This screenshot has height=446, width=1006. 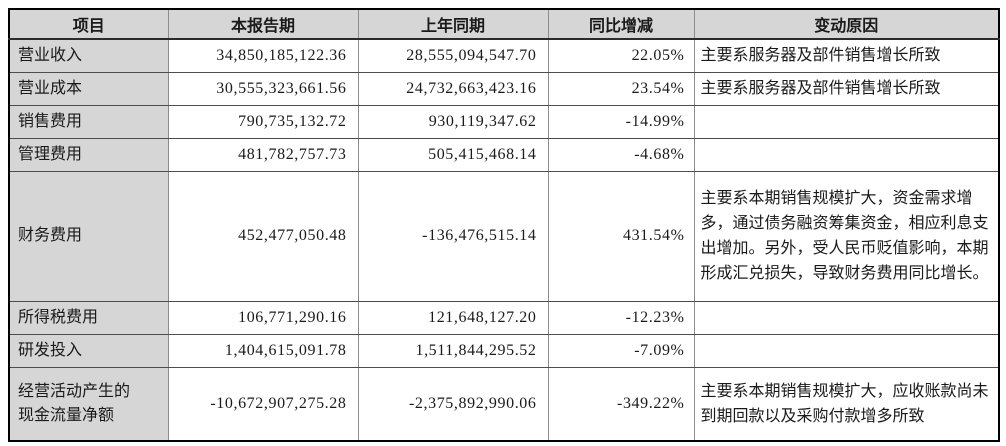 What do you see at coordinates (88, 55) in the screenshot?
I see `cell-item: 营业收入` at bounding box center [88, 55].